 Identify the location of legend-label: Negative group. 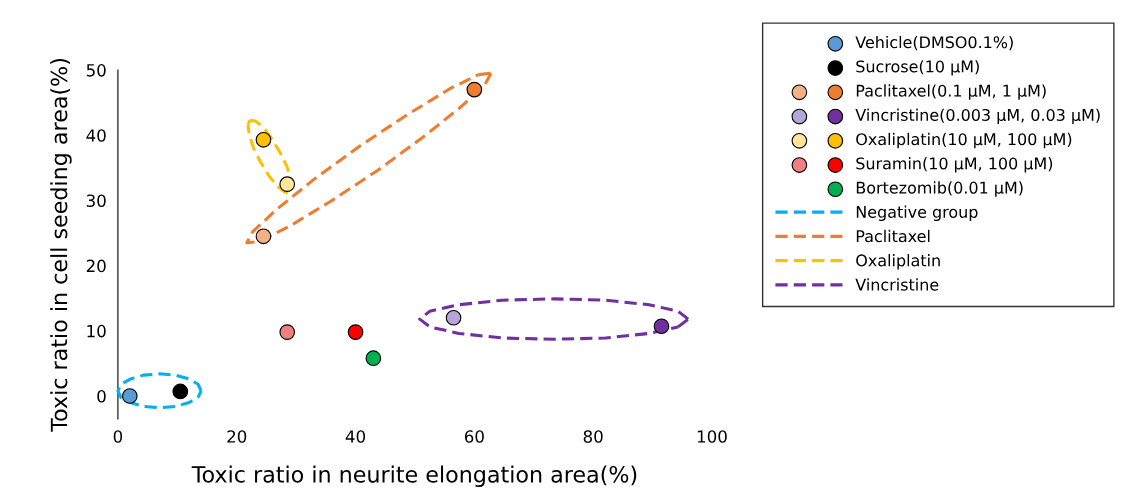
(917, 213).